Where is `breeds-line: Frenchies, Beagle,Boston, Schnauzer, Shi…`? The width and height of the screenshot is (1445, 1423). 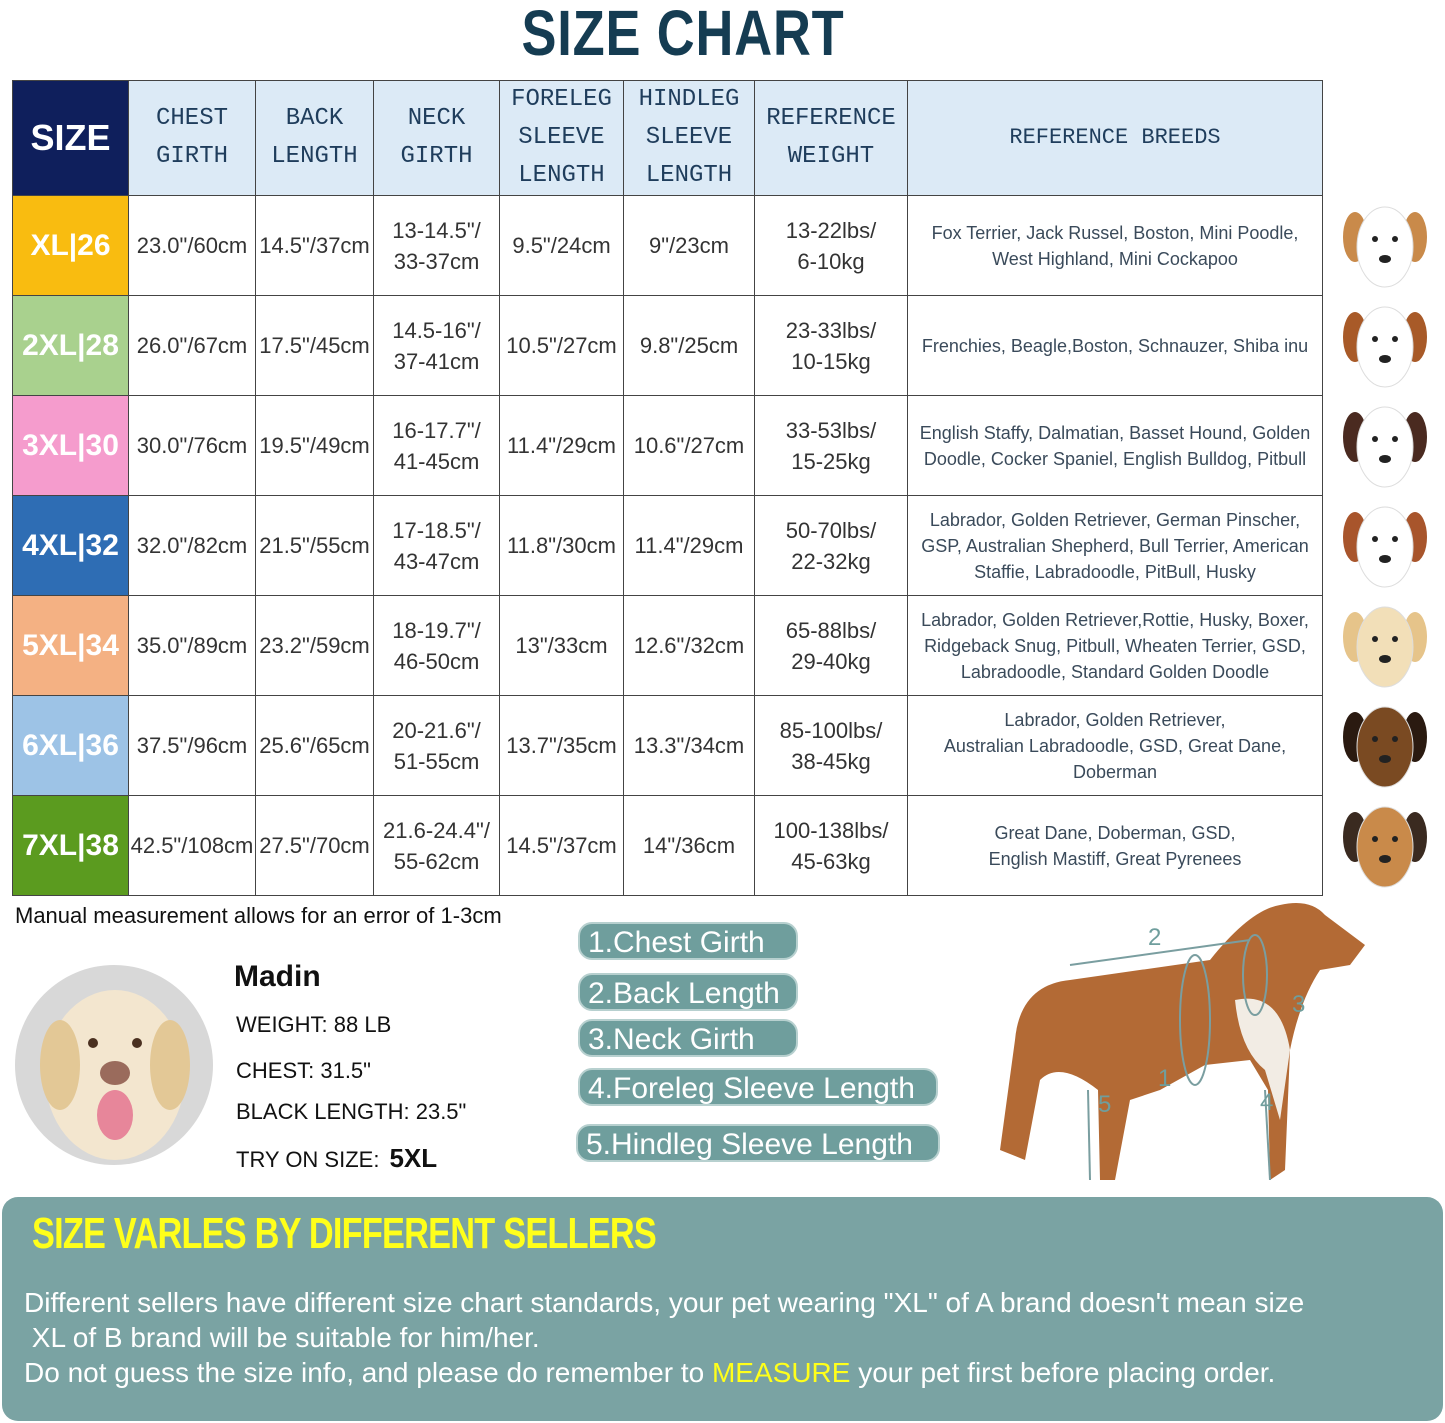
breeds-line: Frenchies, Beagle,Boston, Schnauzer, Shi… is located at coordinates (1115, 345).